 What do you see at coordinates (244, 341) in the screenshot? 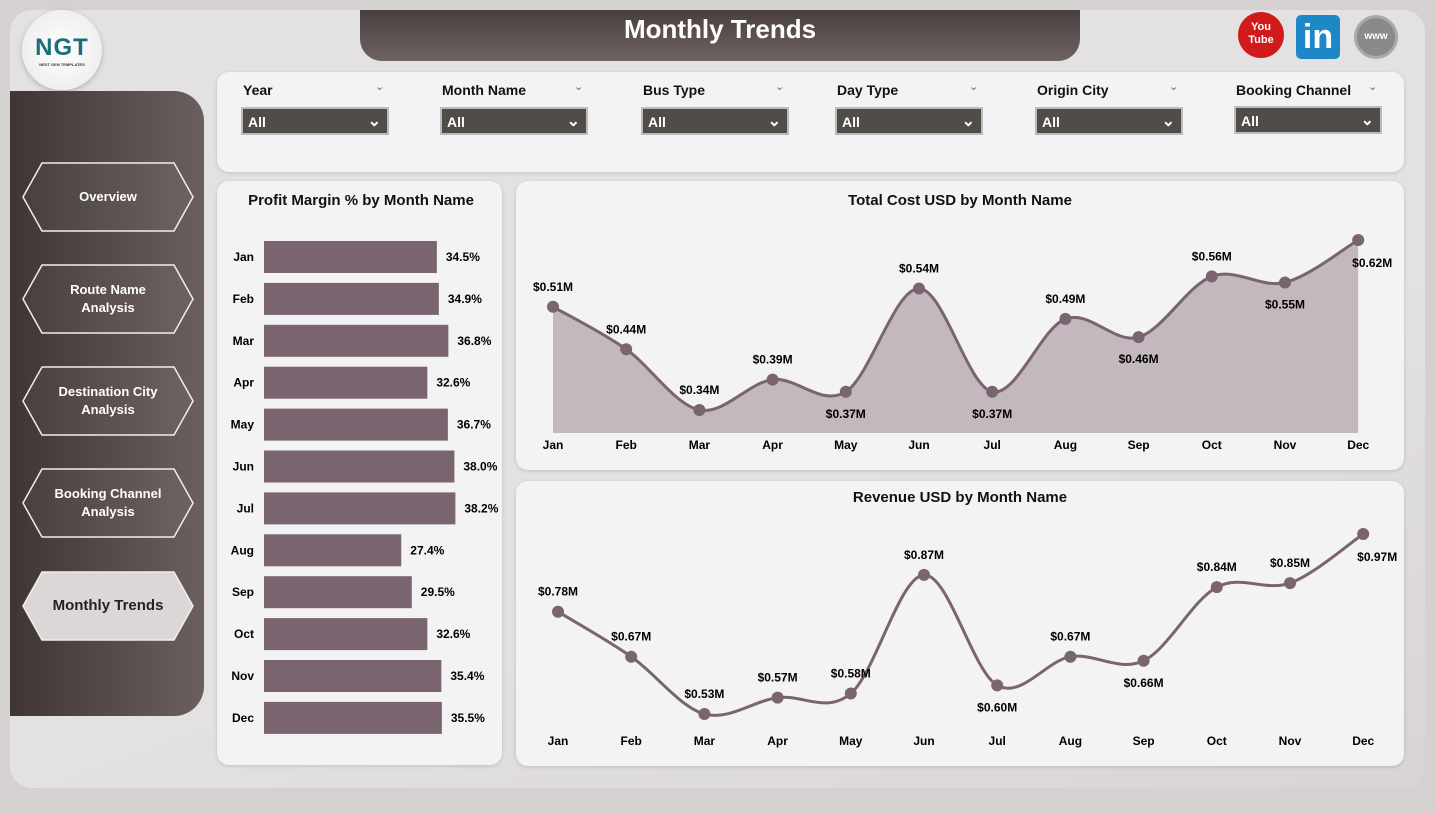
I see `bar-category-label: Mar` at bounding box center [244, 341].